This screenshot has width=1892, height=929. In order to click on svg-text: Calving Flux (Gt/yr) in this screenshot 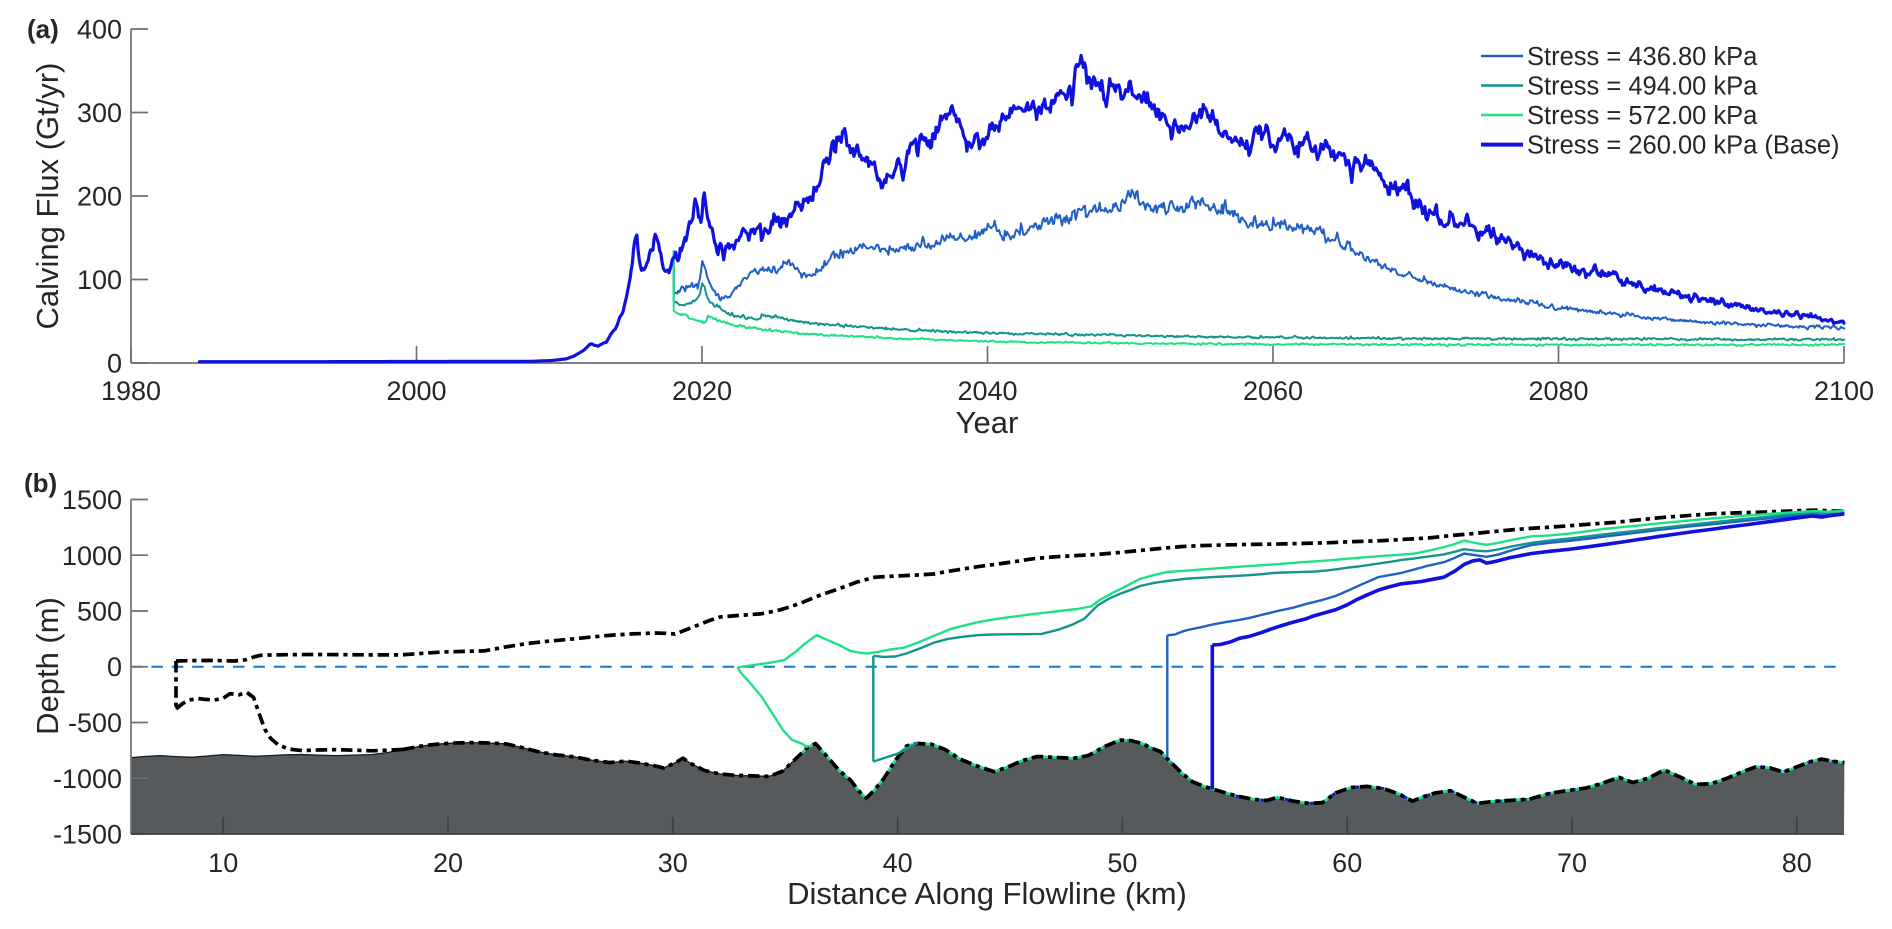, I will do `click(47, 196)`.